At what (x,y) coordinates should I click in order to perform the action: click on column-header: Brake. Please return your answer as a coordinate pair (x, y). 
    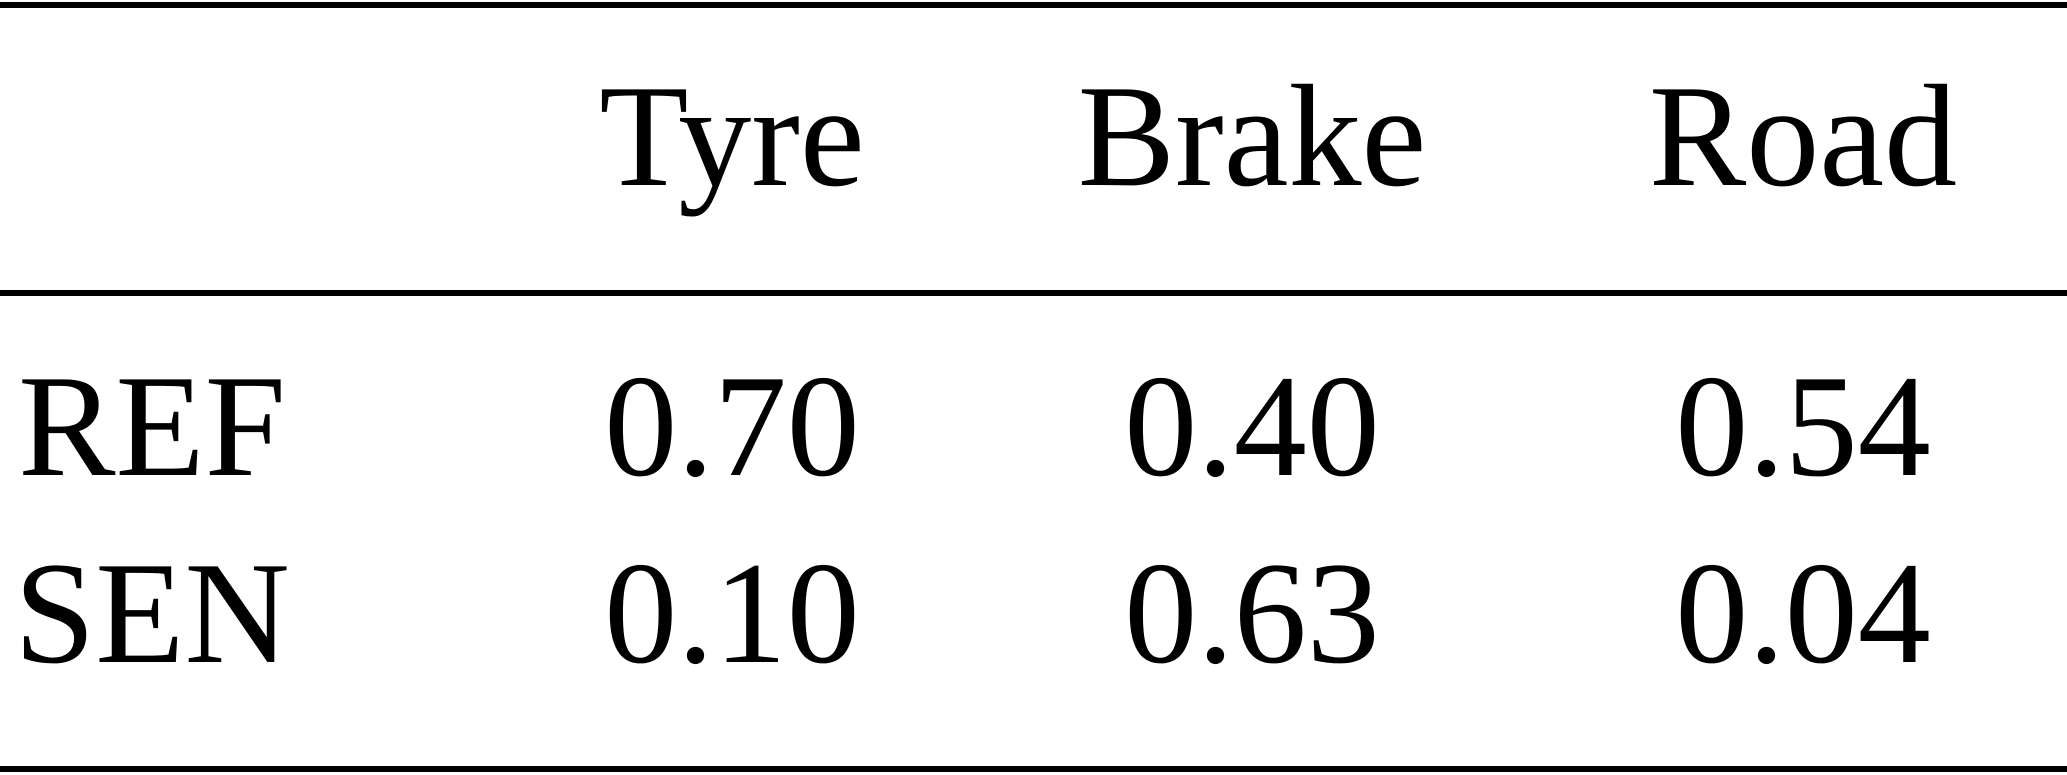
    Looking at the image, I should click on (1252, 136).